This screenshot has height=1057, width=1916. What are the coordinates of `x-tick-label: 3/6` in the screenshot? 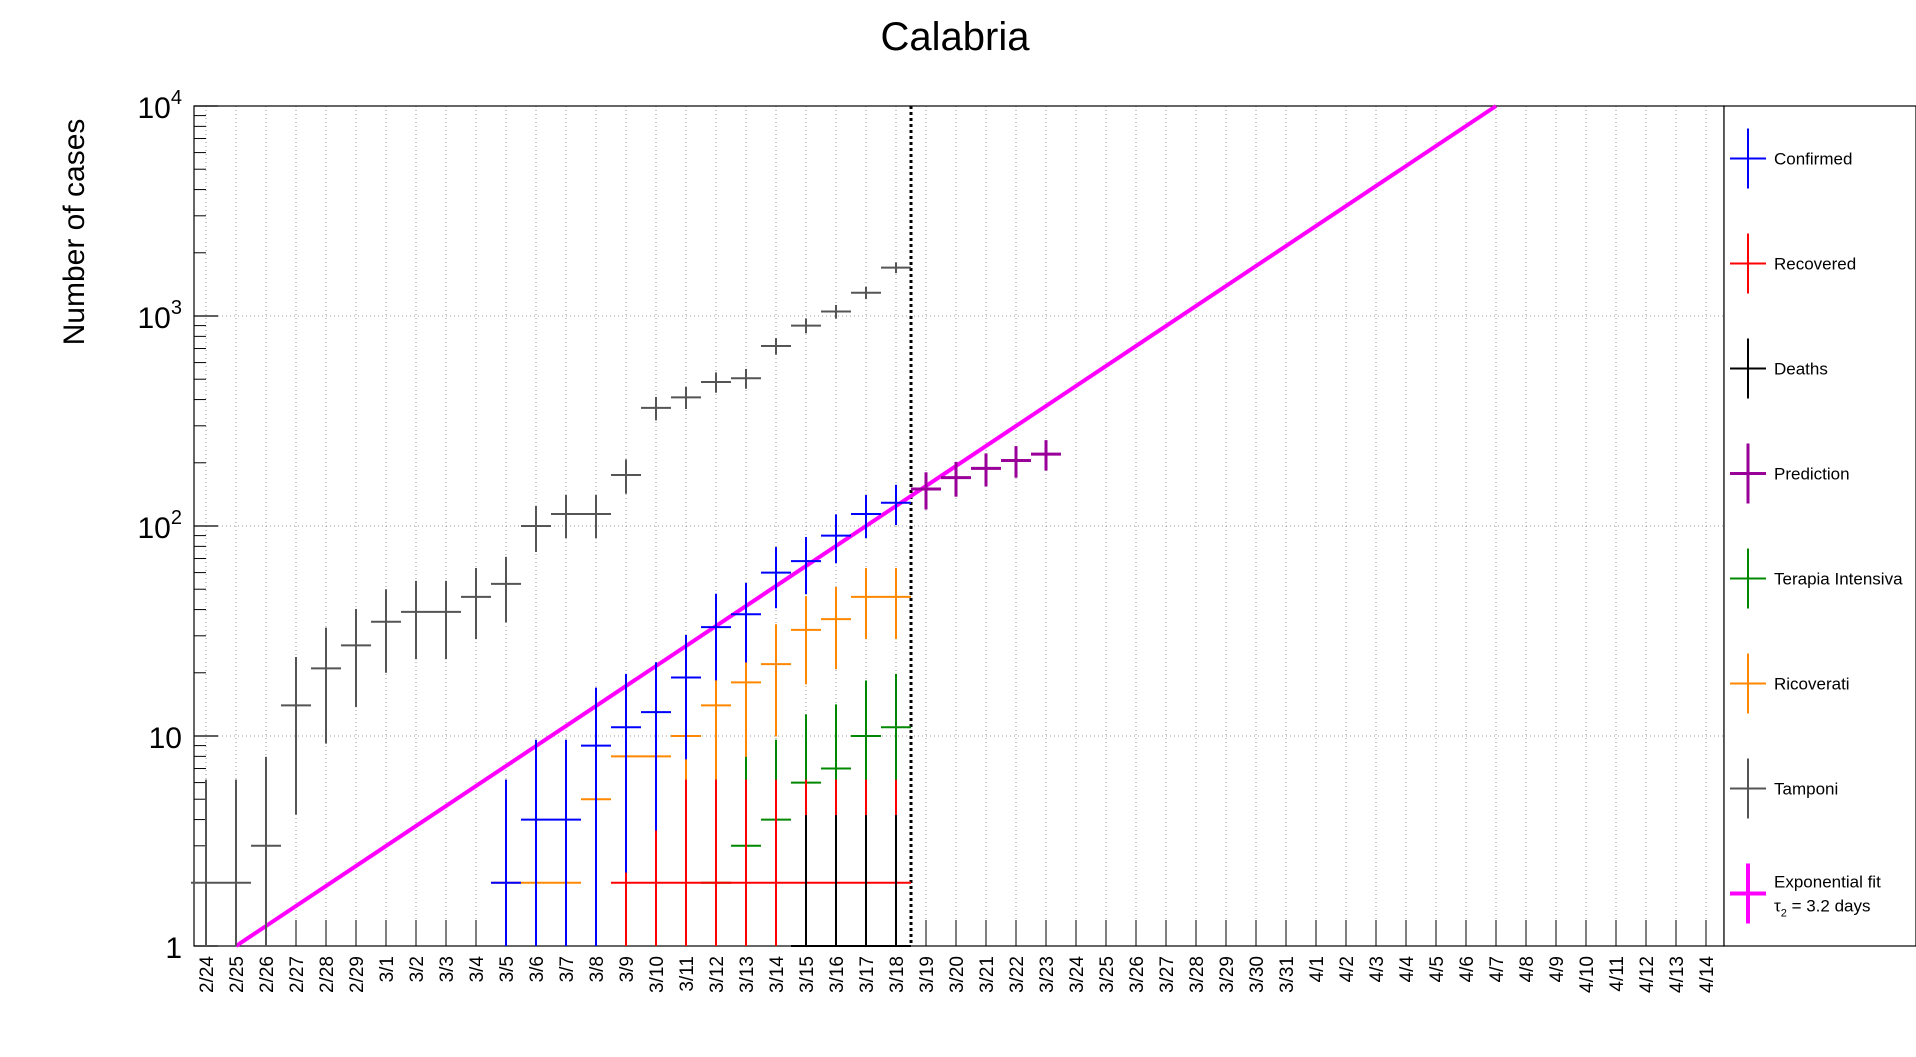 It's located at (537, 969).